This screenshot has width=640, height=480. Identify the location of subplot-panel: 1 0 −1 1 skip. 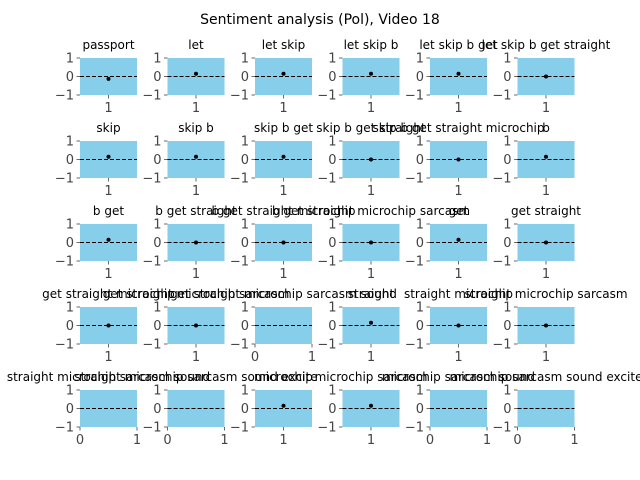
(96, 160).